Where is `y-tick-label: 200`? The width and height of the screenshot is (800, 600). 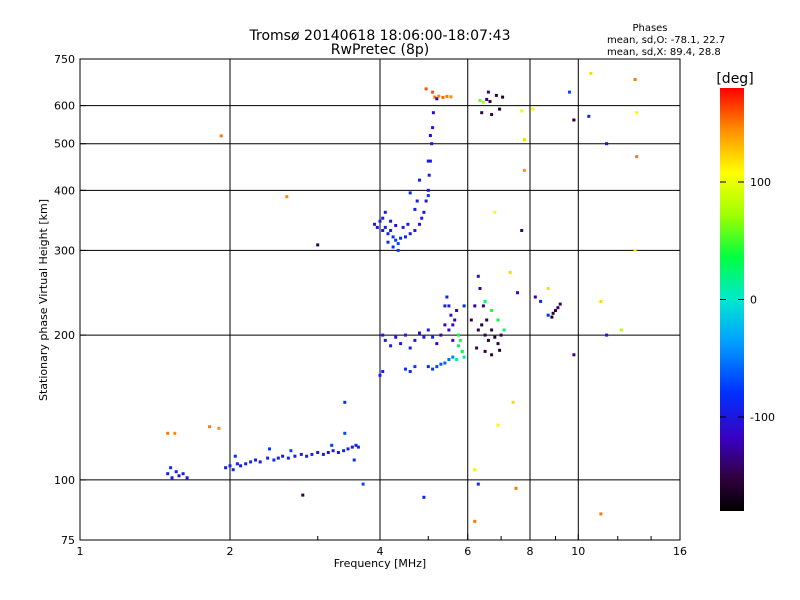 y-tick-label: 200 is located at coordinates (64, 335).